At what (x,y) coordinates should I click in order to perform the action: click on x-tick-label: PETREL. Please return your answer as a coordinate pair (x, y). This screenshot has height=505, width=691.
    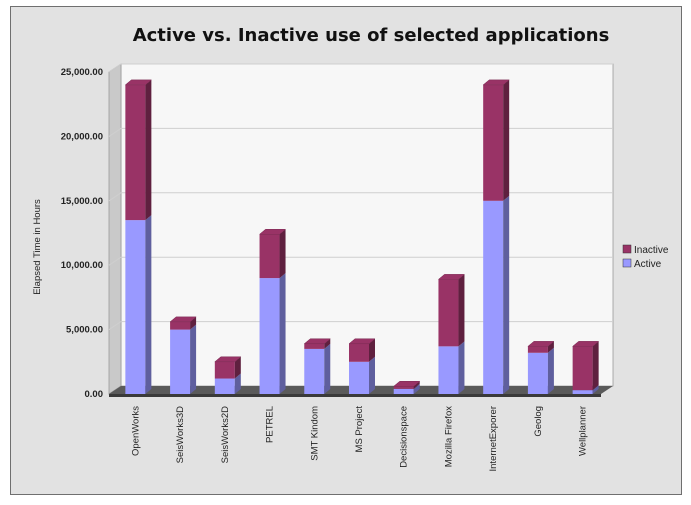
    Looking at the image, I should click on (270, 424).